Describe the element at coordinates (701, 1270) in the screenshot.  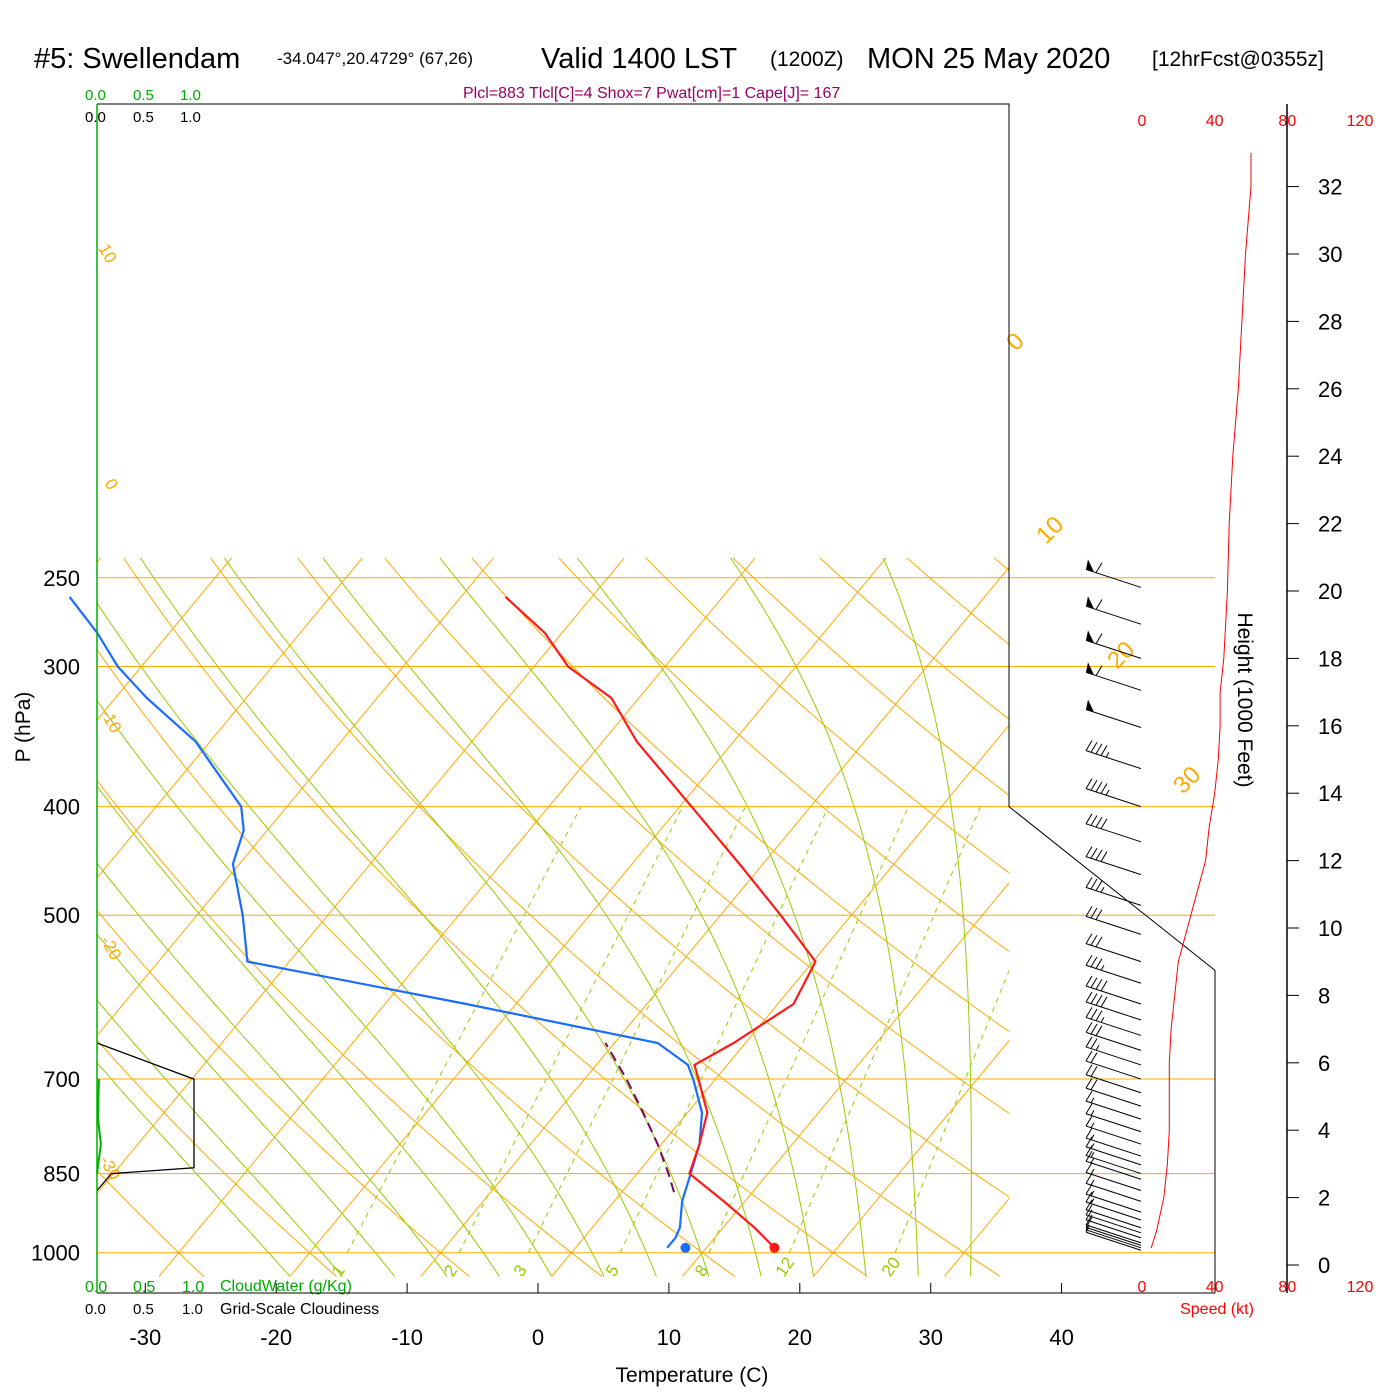
I see `mixing-ratio-label-8: 8` at that location.